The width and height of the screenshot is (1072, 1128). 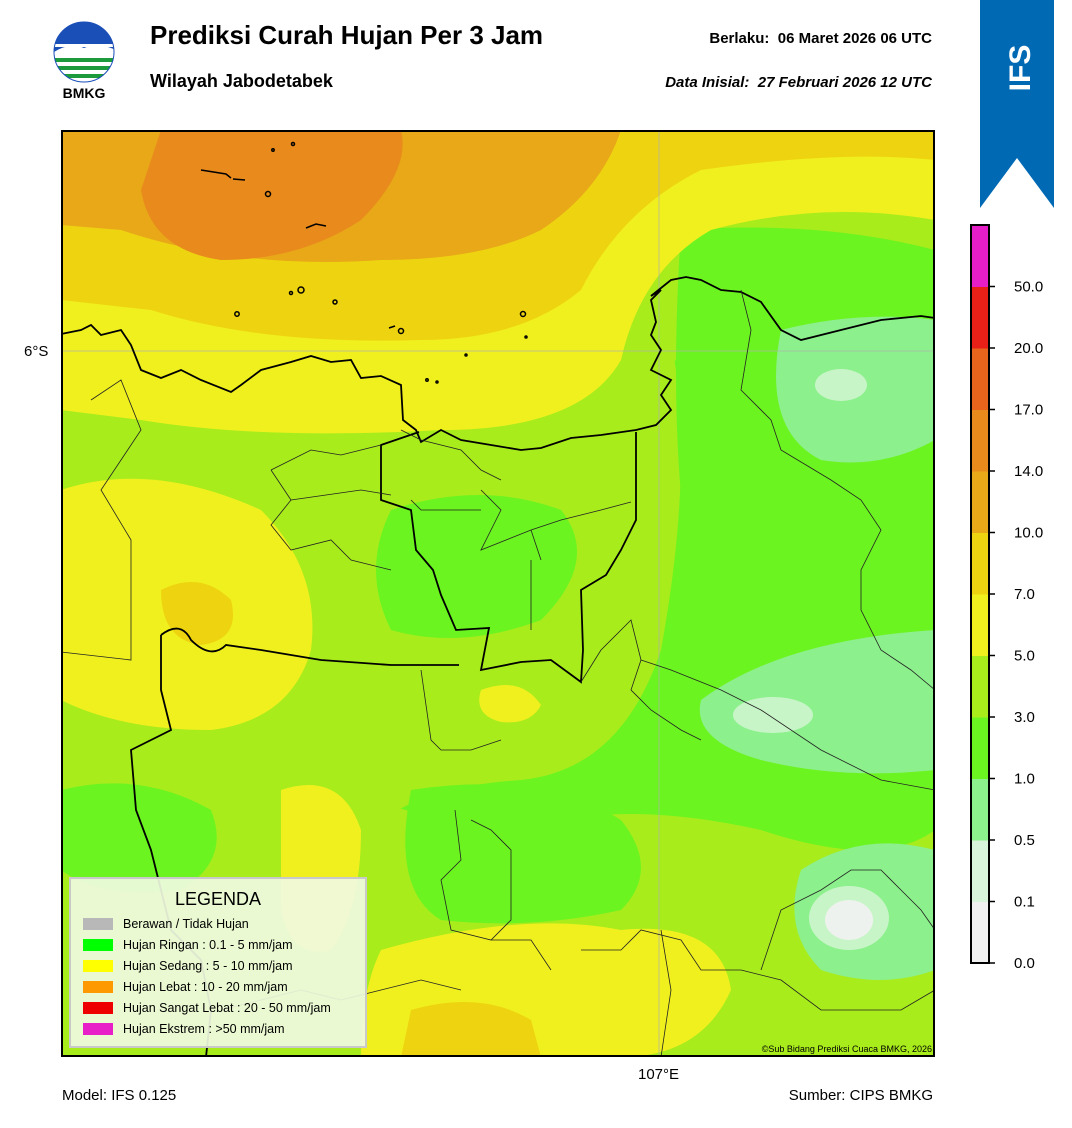 I want to click on region-subtitle: Wilayah Jabodetabek, so click(x=241, y=81).